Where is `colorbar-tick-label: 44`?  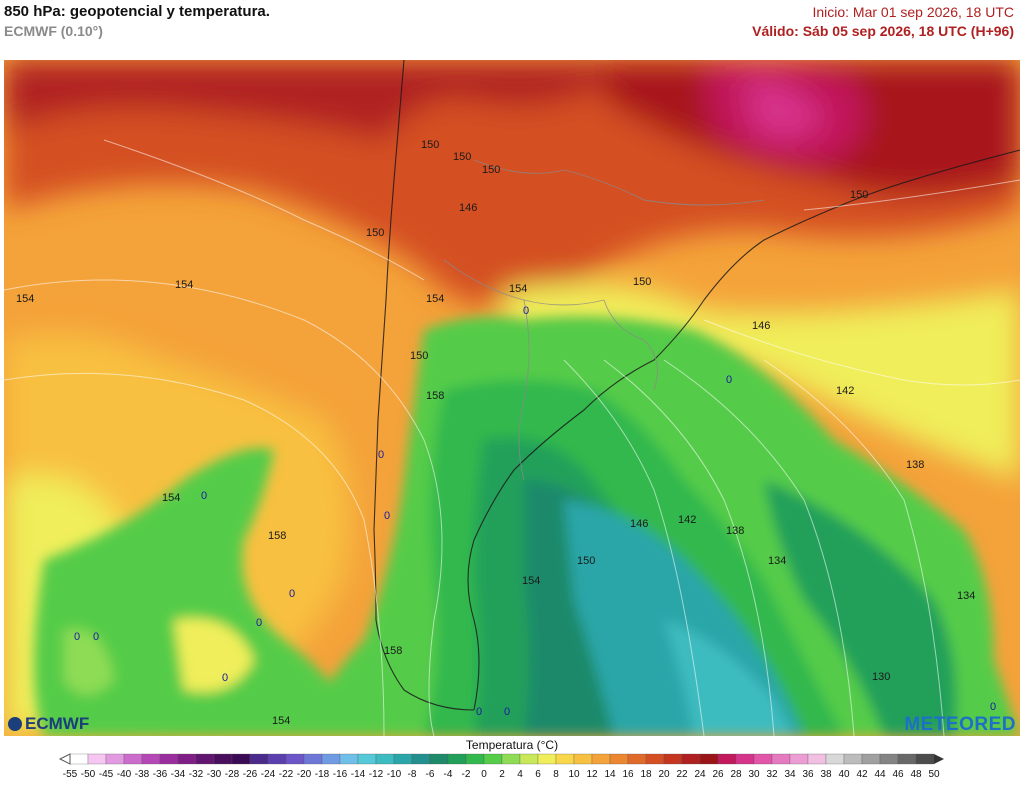 colorbar-tick-label: 44 is located at coordinates (880, 774).